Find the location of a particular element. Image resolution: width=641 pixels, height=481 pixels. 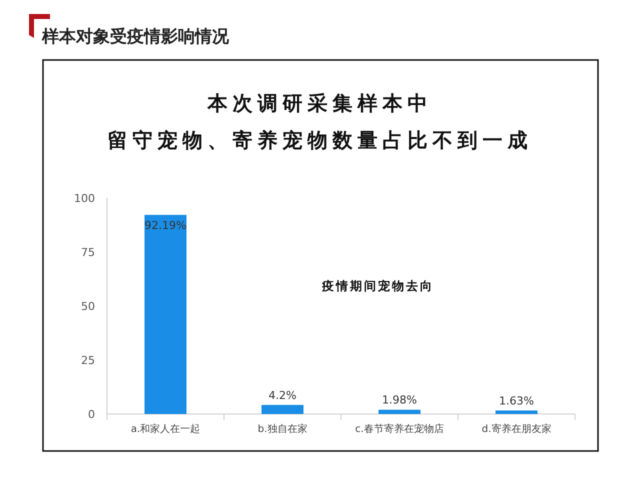

y-tick-label: 75 is located at coordinates (88, 252).